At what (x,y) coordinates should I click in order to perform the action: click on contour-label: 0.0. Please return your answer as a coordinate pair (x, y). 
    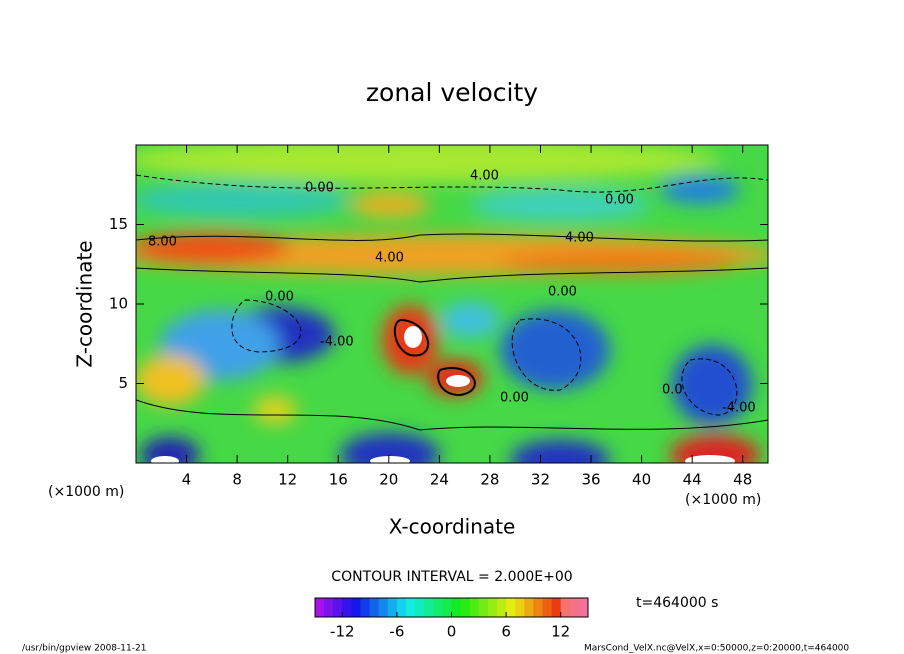
    Looking at the image, I should click on (672, 390).